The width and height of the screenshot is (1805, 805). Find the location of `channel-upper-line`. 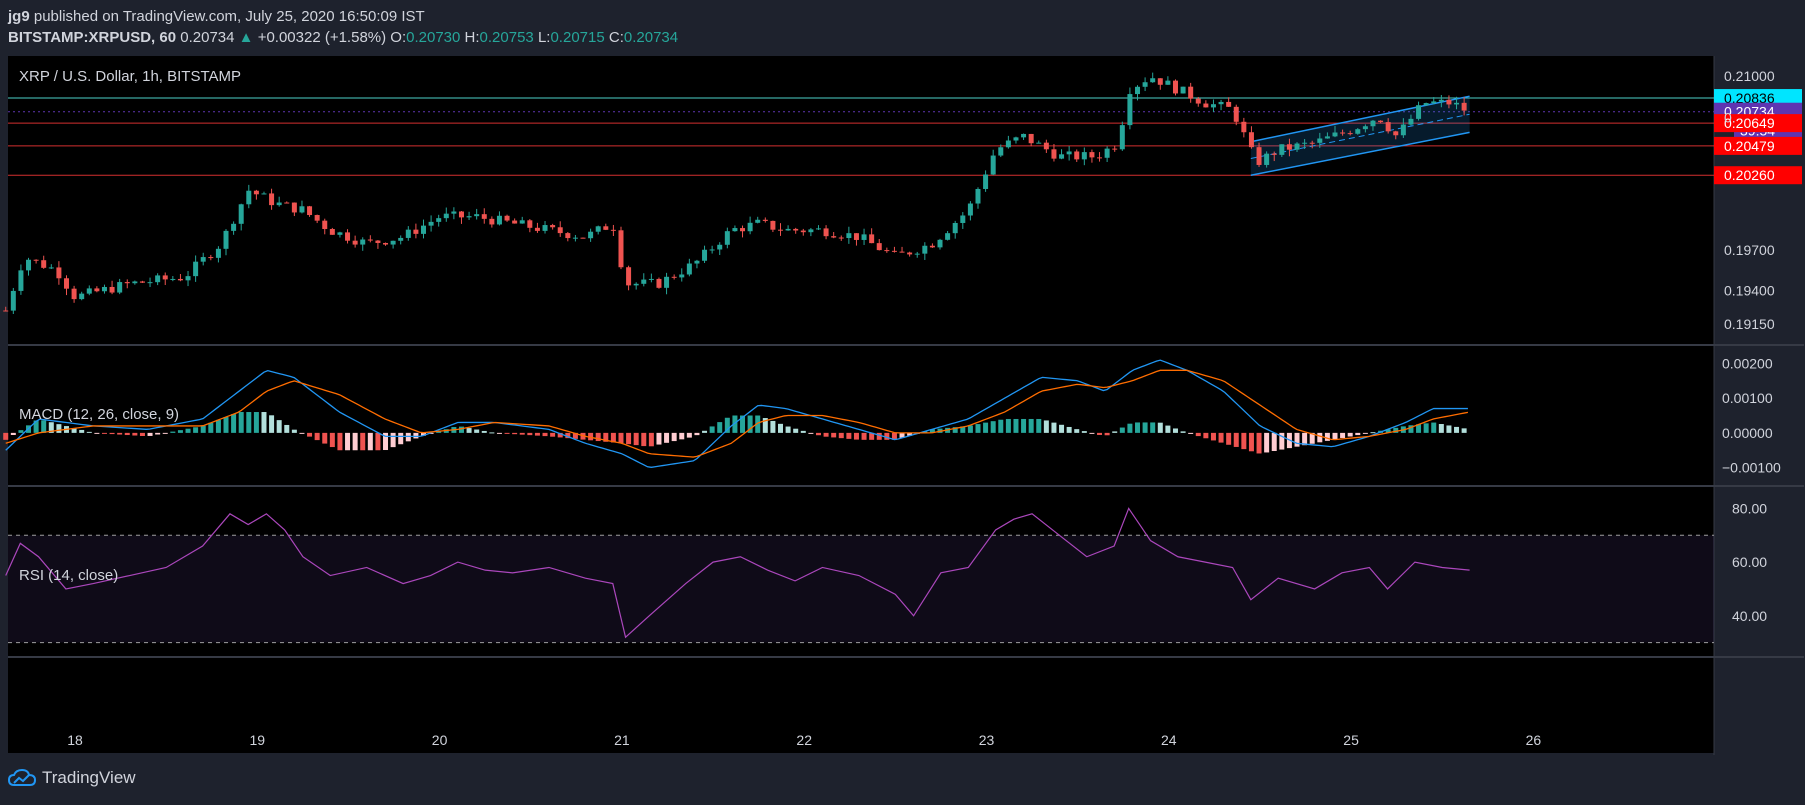

channel-upper-line is located at coordinates (1360, 119).